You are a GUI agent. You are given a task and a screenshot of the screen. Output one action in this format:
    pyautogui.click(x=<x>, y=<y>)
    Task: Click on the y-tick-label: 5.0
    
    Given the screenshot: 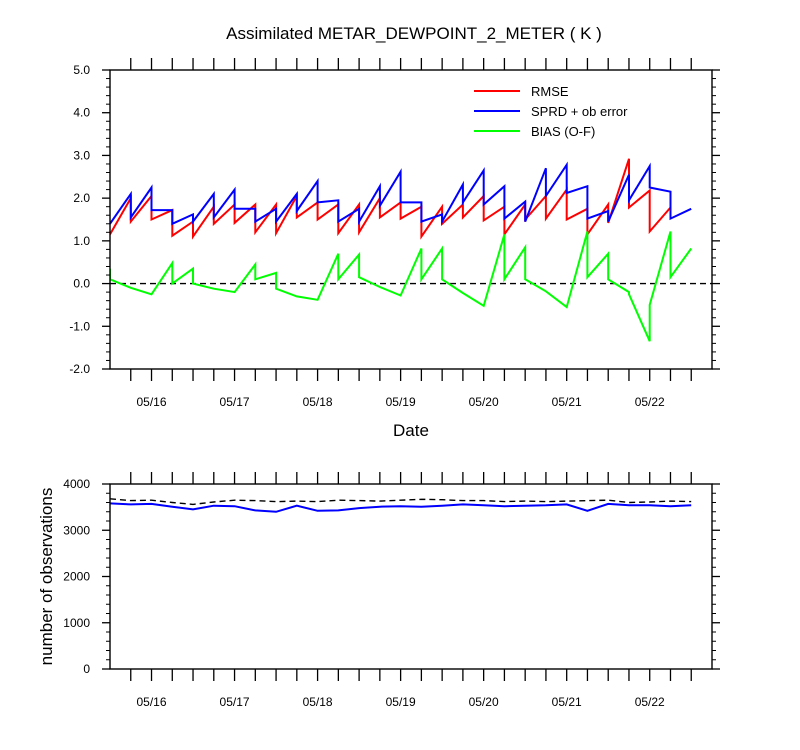 What is the action you would take?
    pyautogui.click(x=81, y=70)
    